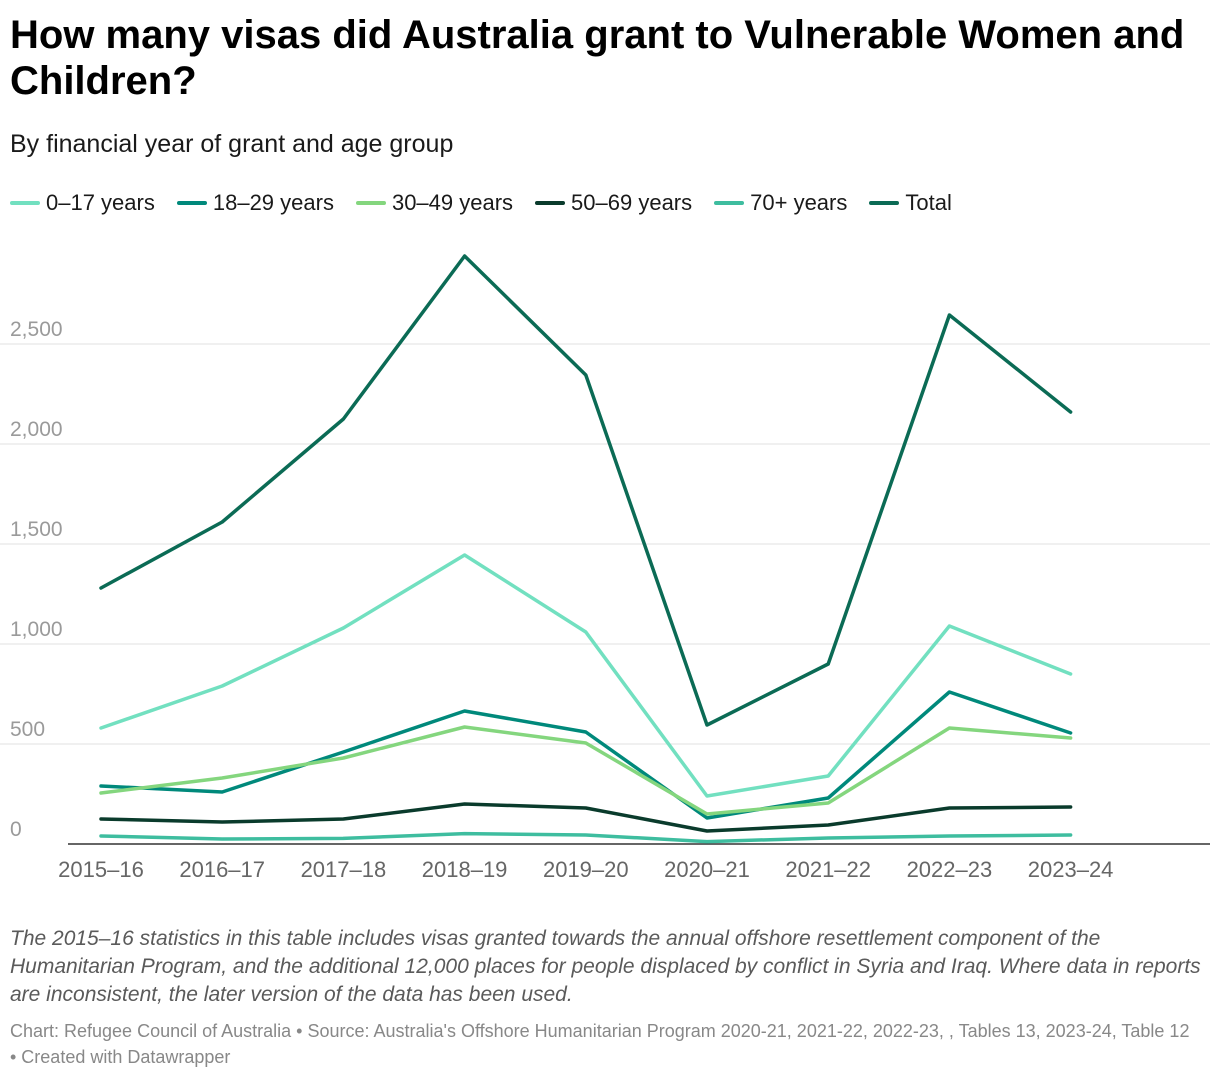 This screenshot has height=1080, width=1220. Describe the element at coordinates (273, 202) in the screenshot. I see `legend-label: 18–29 years` at that location.